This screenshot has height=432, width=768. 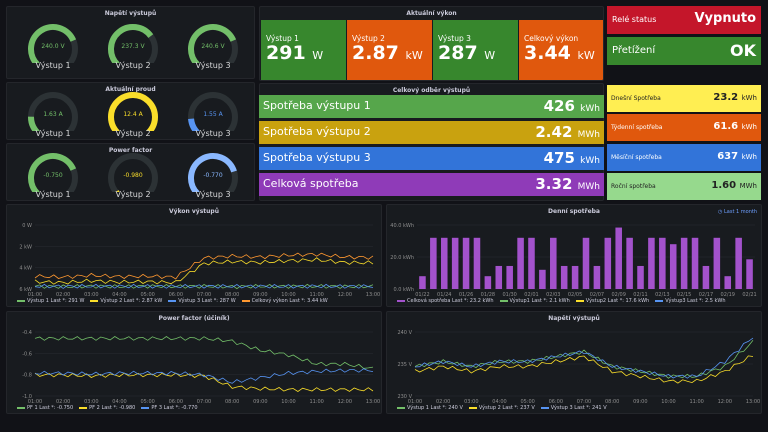 What do you see at coordinates (501, 408) in the screenshot?
I see `legend-item: Výstup 2 Last *: 237 V` at bounding box center [501, 408].